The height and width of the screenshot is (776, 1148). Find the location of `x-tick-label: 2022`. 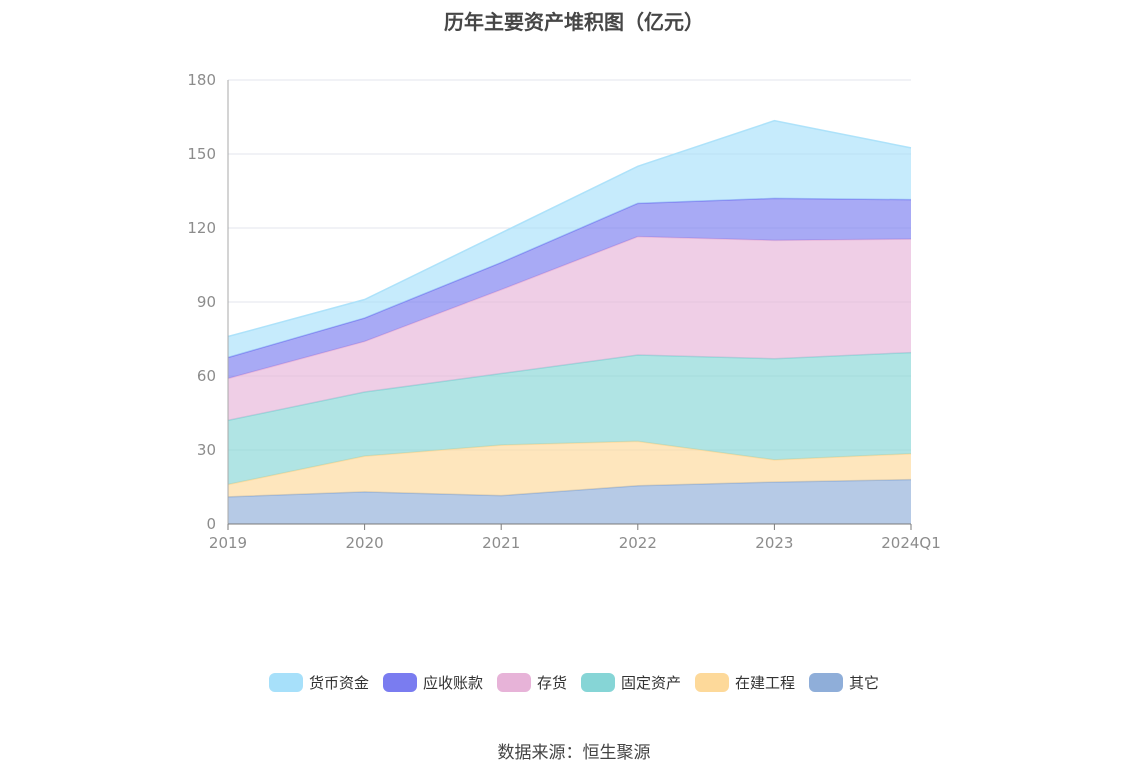

x-tick-label: 2022 is located at coordinates (638, 543).